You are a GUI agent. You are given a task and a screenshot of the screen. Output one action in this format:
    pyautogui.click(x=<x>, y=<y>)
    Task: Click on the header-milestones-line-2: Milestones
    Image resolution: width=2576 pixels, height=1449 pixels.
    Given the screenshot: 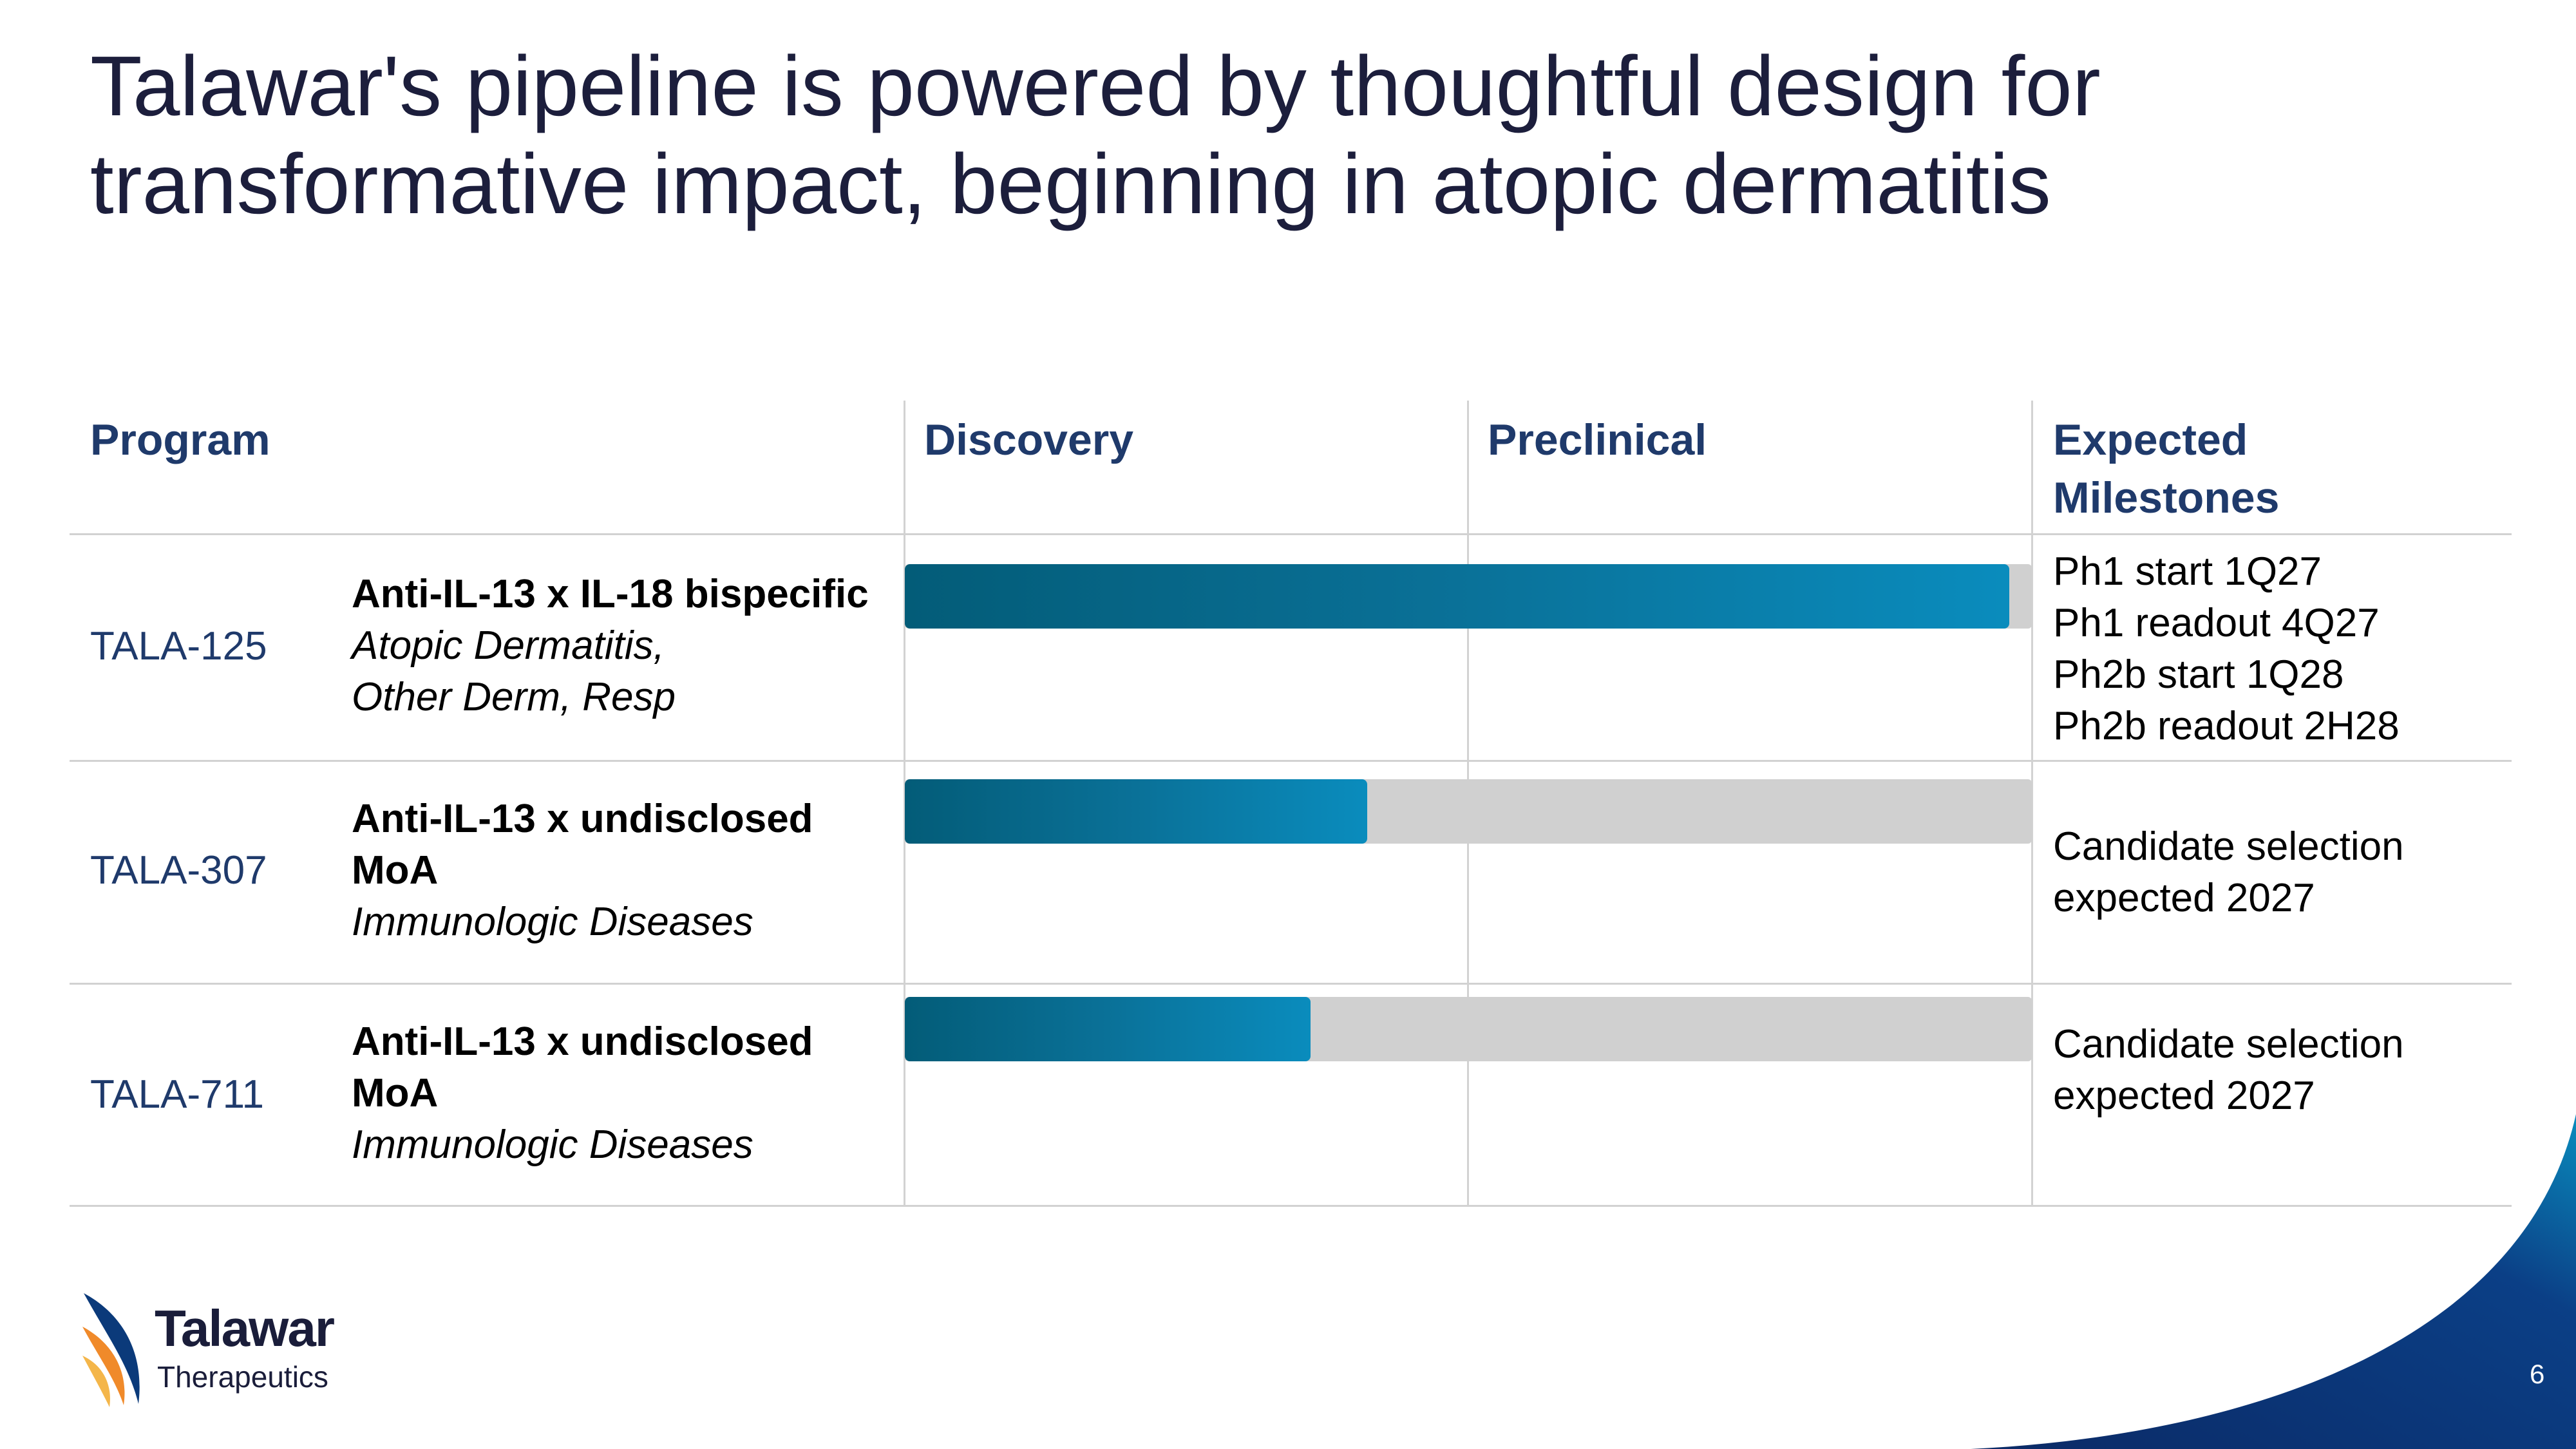 What is the action you would take?
    pyautogui.click(x=2167, y=497)
    